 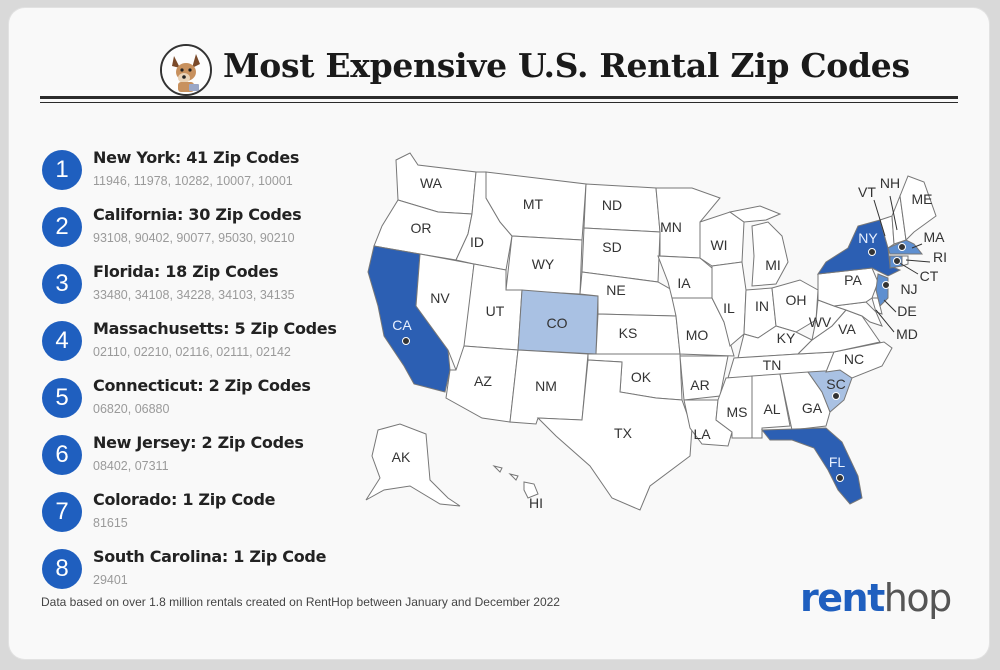 I want to click on ranking-state: New York: 41 Zip Codes, so click(x=196, y=157).